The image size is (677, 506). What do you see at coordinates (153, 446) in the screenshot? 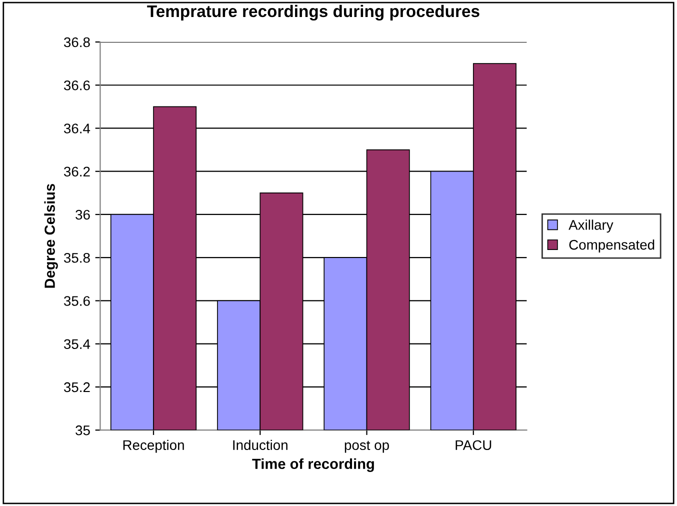
I see `x-tick-label: Reception` at bounding box center [153, 446].